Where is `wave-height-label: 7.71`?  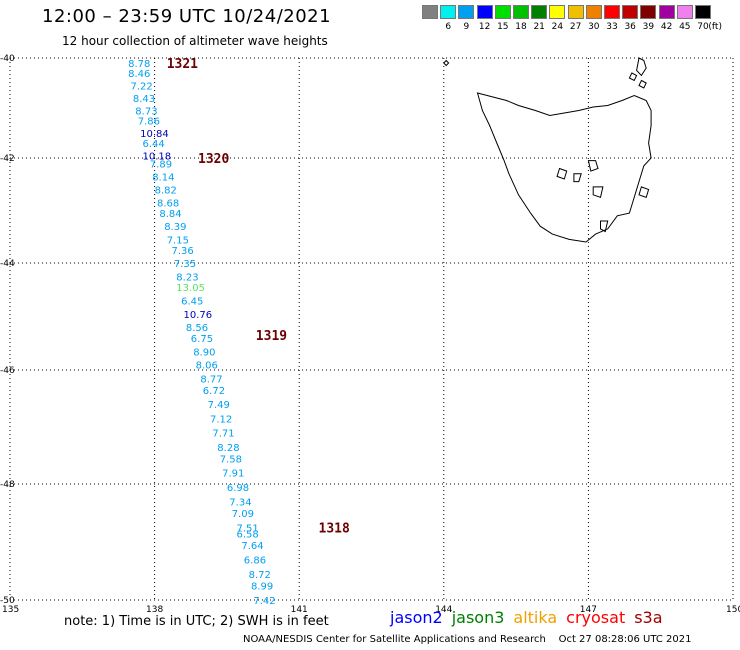 wave-height-label: 7.71 is located at coordinates (223, 434).